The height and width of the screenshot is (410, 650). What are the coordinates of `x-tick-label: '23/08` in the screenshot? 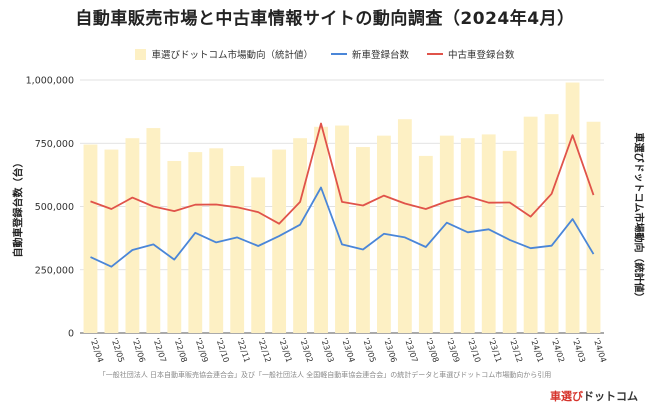 It's located at (432, 350).